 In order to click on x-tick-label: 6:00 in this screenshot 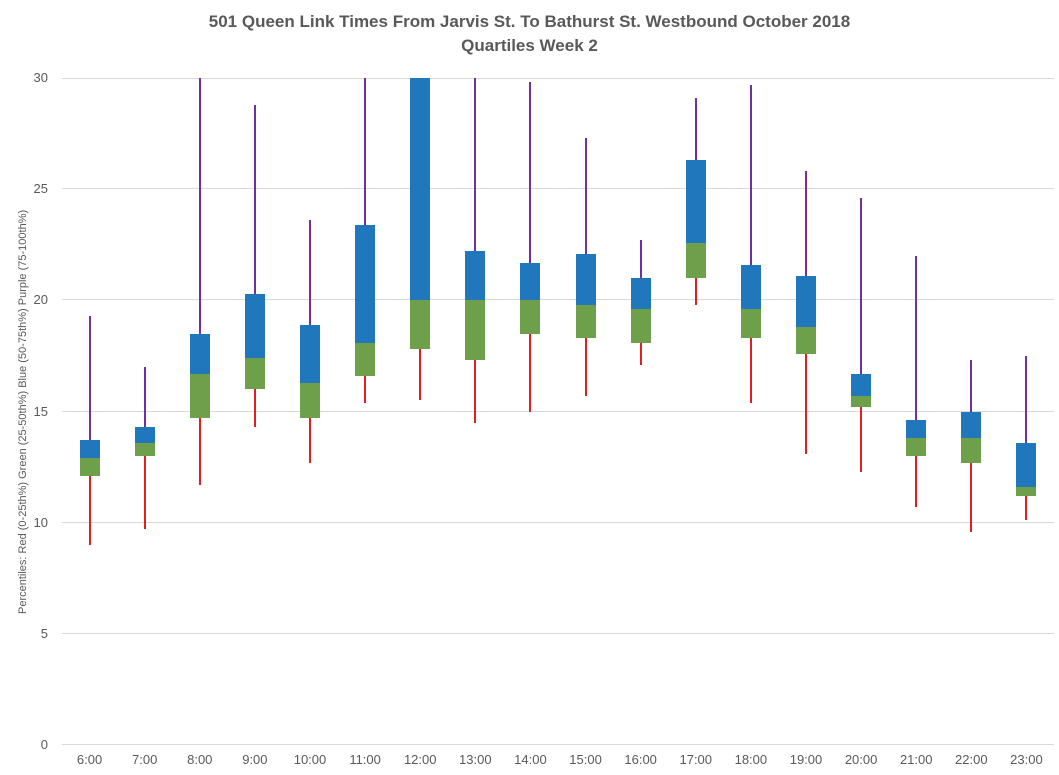, I will do `click(89, 759)`.